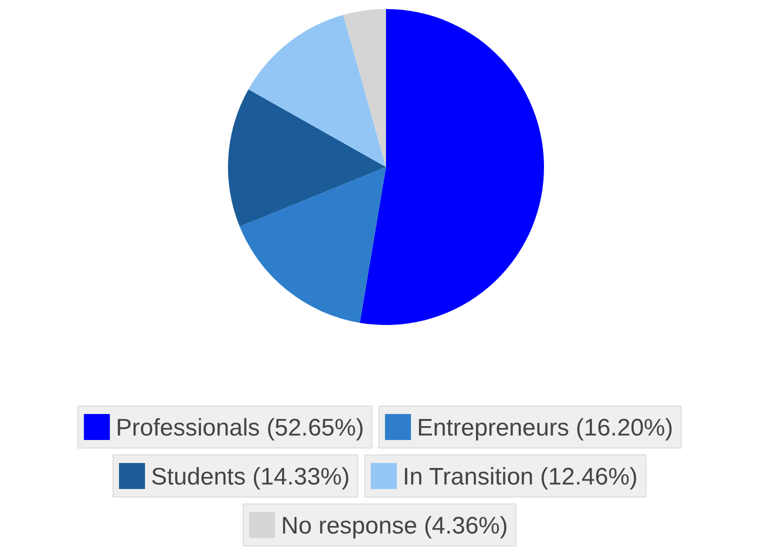 This screenshot has width=759, height=548. I want to click on legend-label: Entrepreneurs (16.20%), so click(545, 428).